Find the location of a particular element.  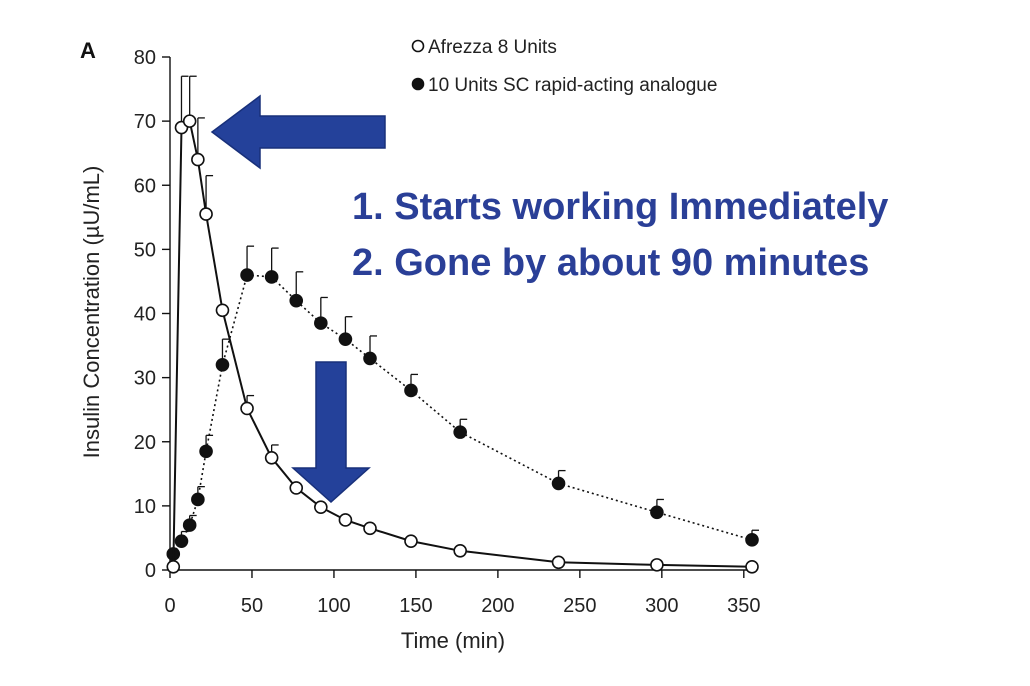

y-axis-label: Insulin Concentration (µU/mL) is located at coordinates (91, 312).